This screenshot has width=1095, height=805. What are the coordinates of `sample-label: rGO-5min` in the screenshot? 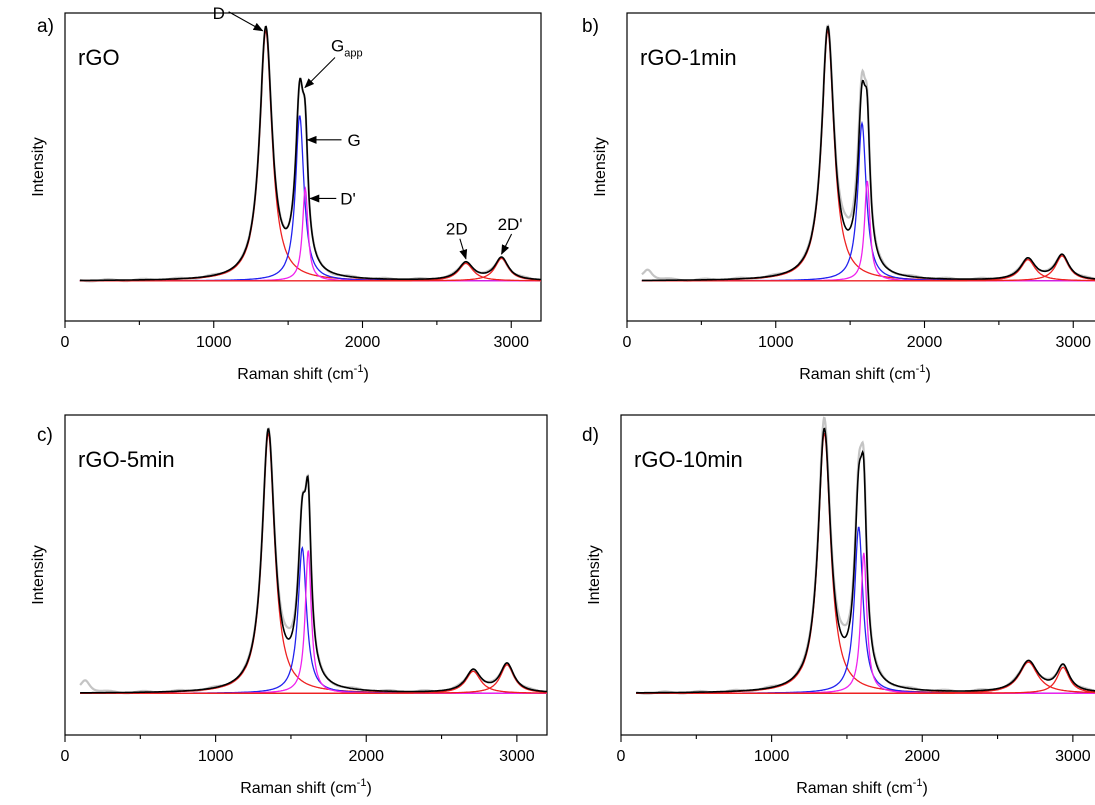 It's located at (126, 459).